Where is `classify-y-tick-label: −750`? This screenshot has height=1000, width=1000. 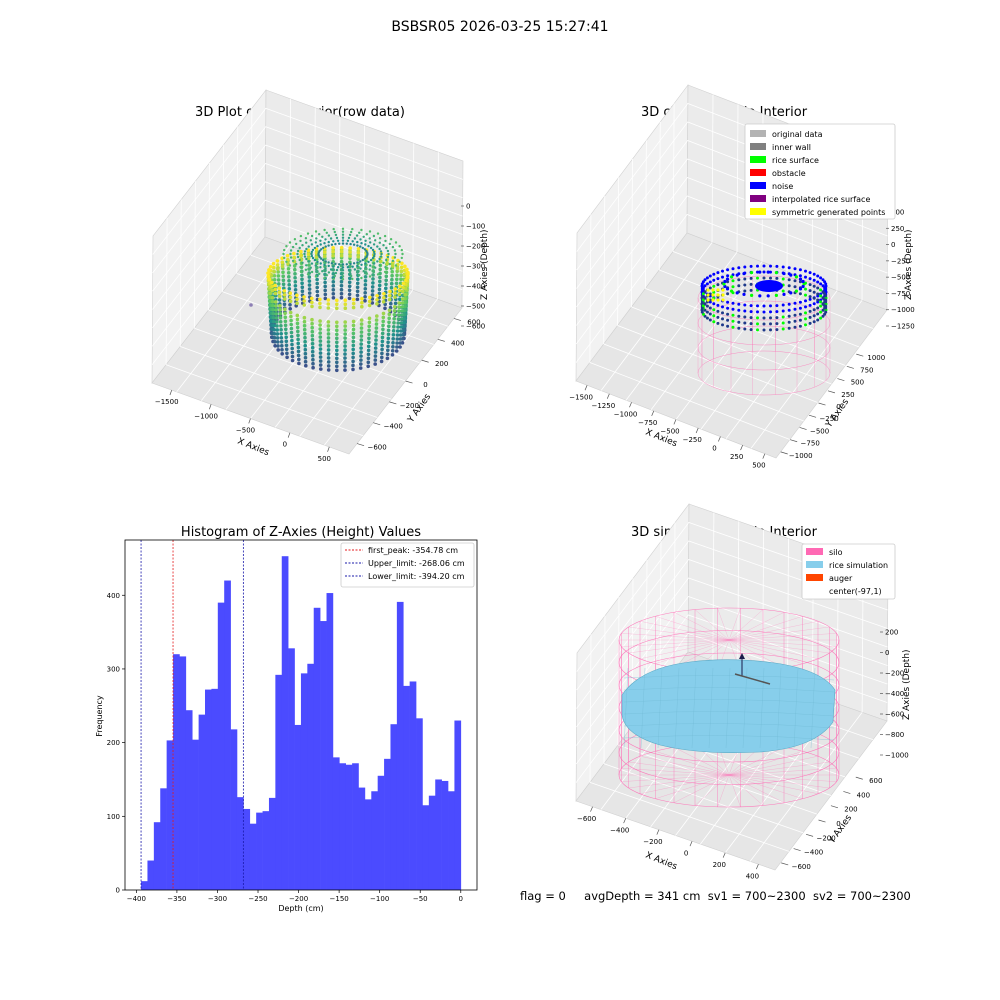
classify-y-tick-label: −750 is located at coordinates (810, 444).